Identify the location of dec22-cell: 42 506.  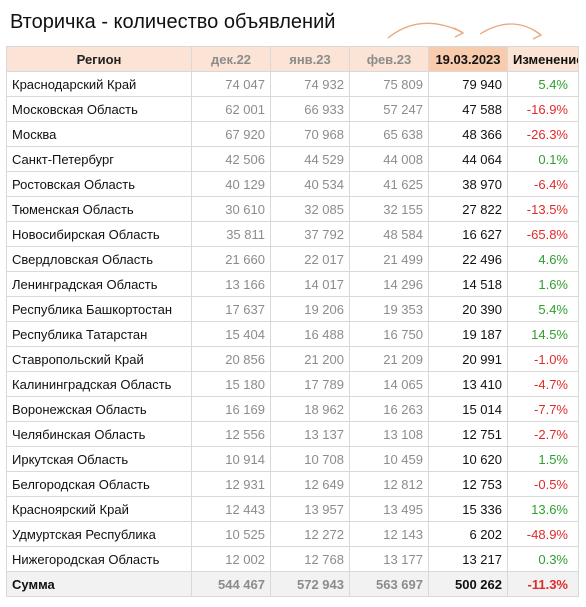
(231, 159).